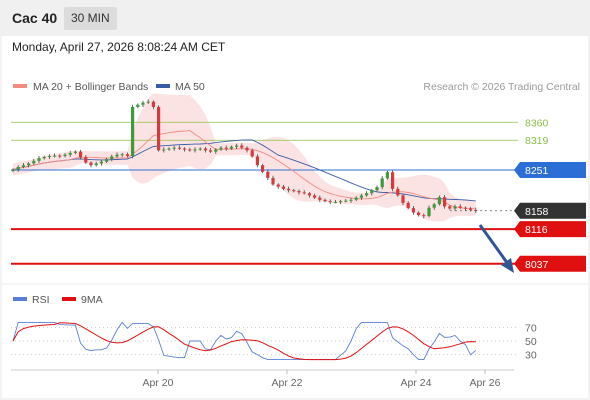  What do you see at coordinates (90, 18) in the screenshot?
I see `timeframe-button: 30 MIN` at bounding box center [90, 18].